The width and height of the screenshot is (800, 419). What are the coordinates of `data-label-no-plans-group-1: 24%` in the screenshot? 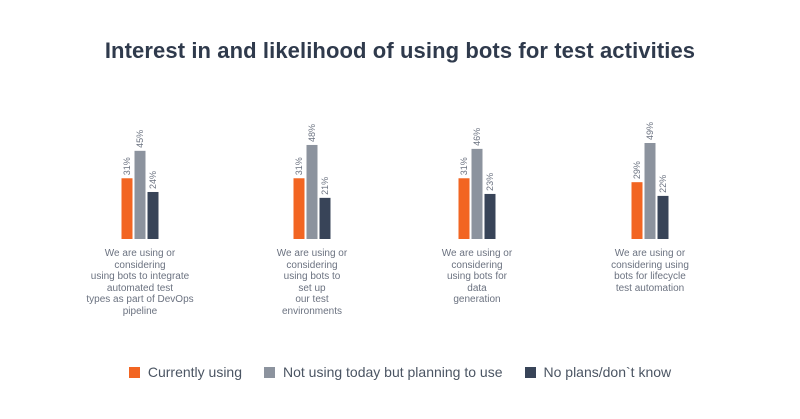 It's located at (153, 180).